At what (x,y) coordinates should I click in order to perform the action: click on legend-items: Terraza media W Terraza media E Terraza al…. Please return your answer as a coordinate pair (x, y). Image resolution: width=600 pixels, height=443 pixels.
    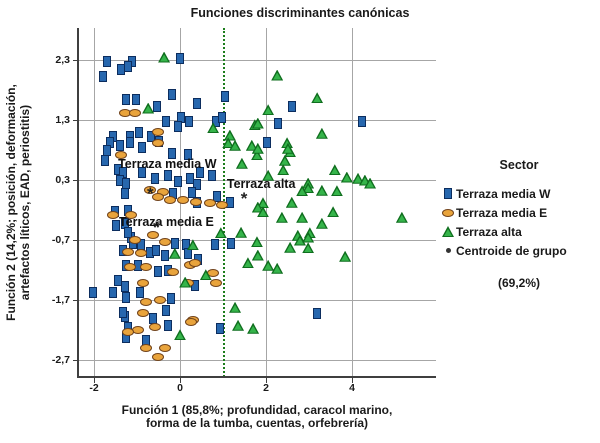
    Looking at the image, I should click on (519, 222).